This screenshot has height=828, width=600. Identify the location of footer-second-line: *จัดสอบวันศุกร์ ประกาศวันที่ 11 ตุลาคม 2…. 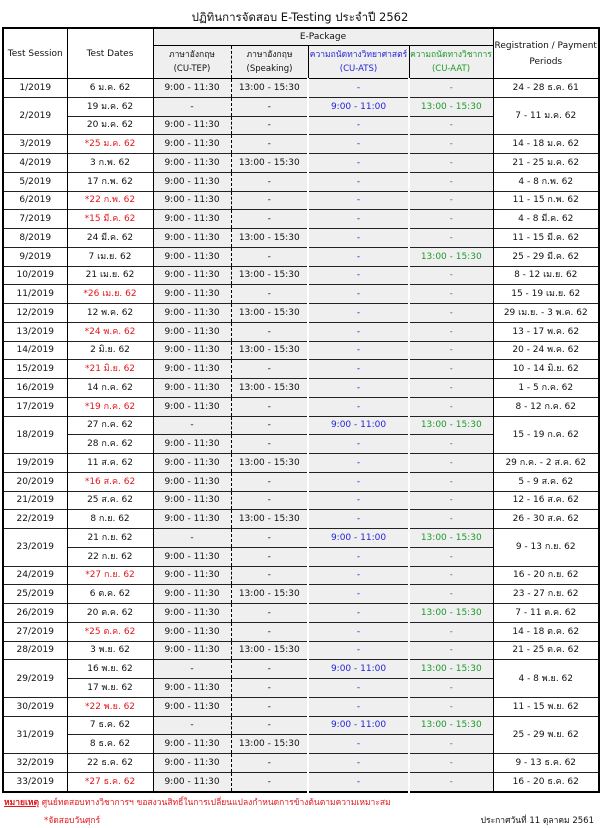
(300, 821).